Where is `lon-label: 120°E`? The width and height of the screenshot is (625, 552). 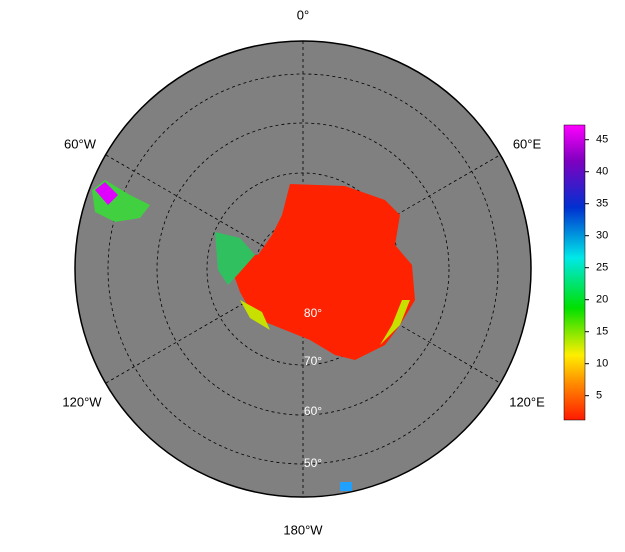
lon-label: 120°E is located at coordinates (527, 401).